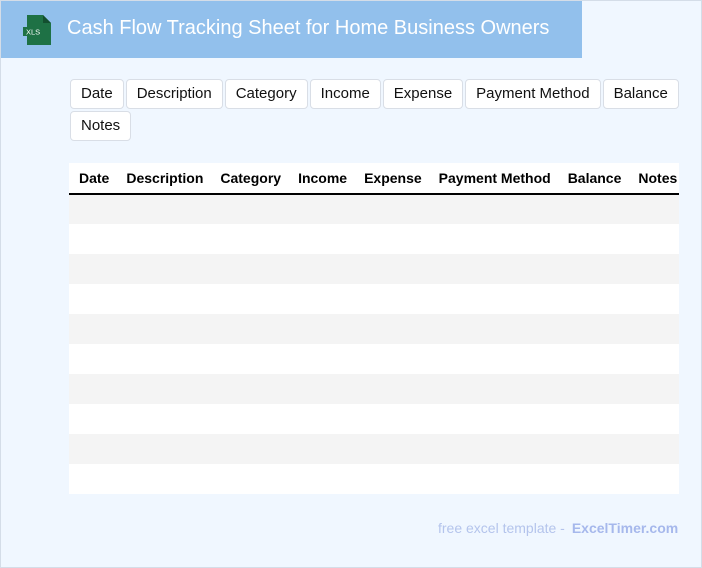 This screenshot has width=702, height=568. I want to click on chip-income: Income, so click(345, 94).